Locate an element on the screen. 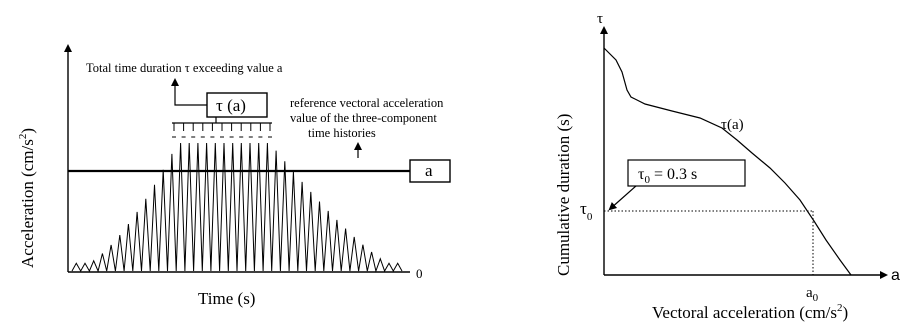  tau0-arrow is located at coordinates (622, 198).